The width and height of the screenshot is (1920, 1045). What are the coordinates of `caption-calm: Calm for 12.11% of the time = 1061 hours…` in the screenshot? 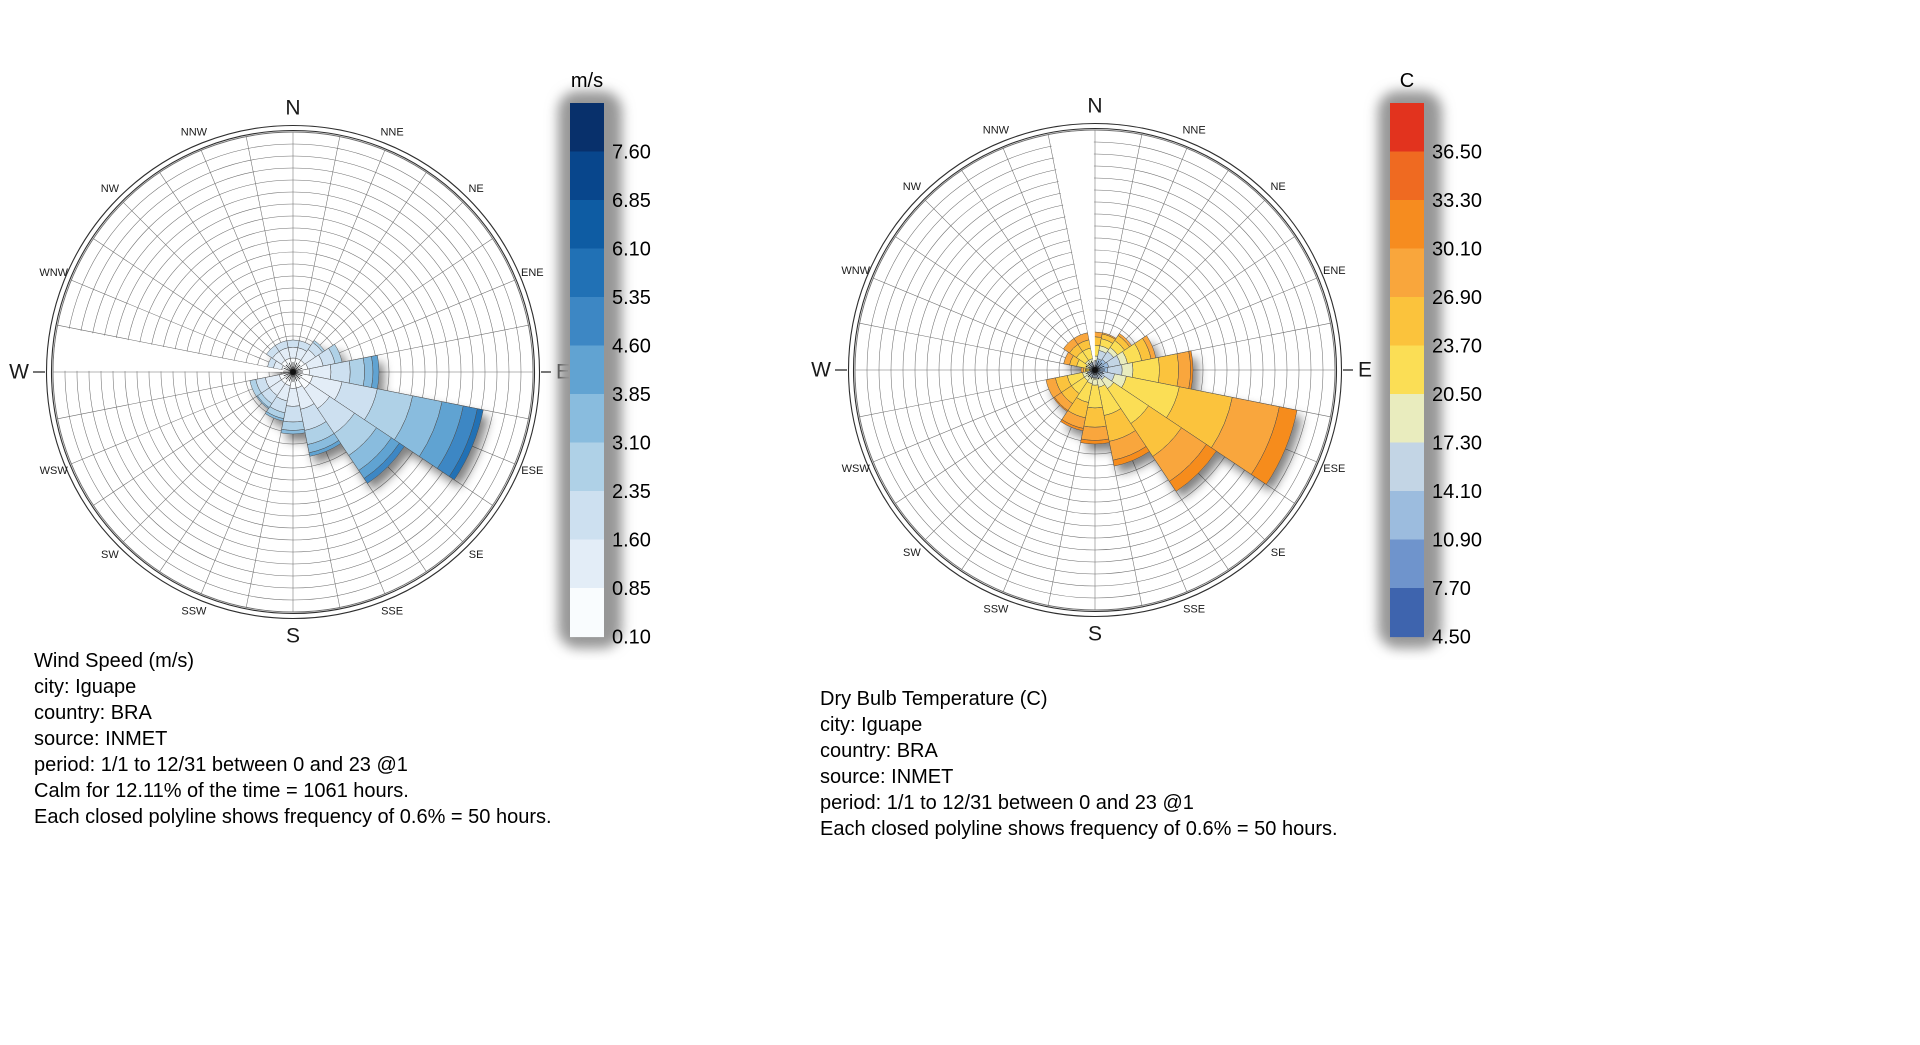 It's located at (221, 791).